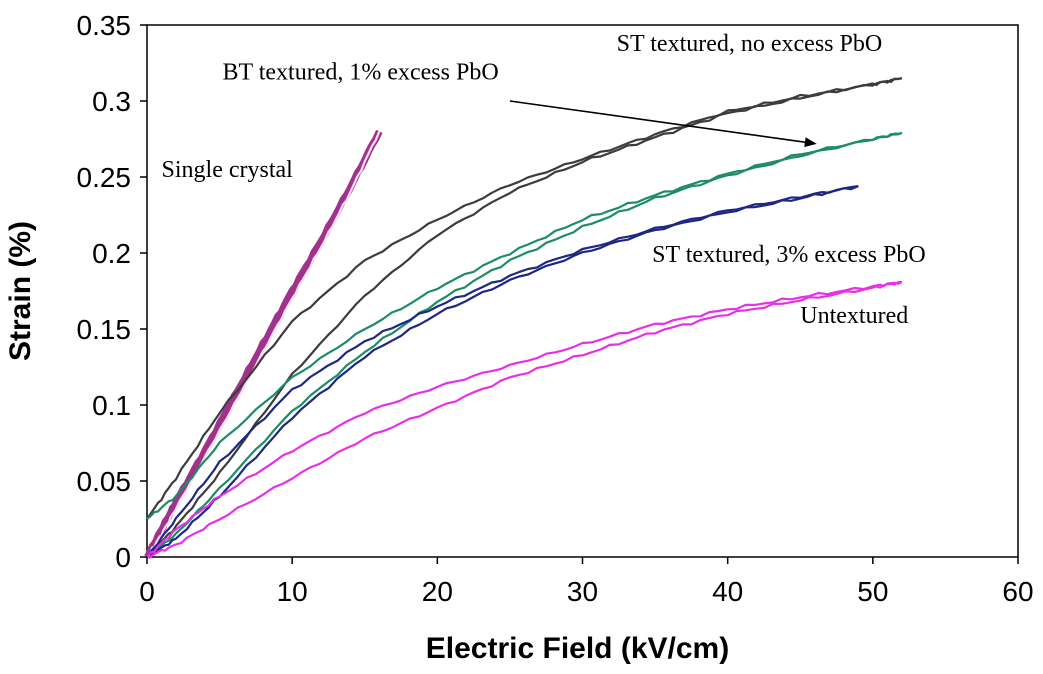  Describe the element at coordinates (727, 591) in the screenshot. I see `x-tick-label: 40` at that location.